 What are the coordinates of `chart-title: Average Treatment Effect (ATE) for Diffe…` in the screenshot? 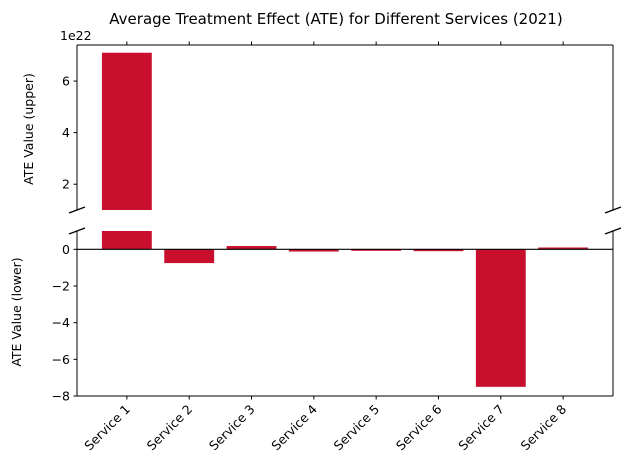 It's located at (335, 19).